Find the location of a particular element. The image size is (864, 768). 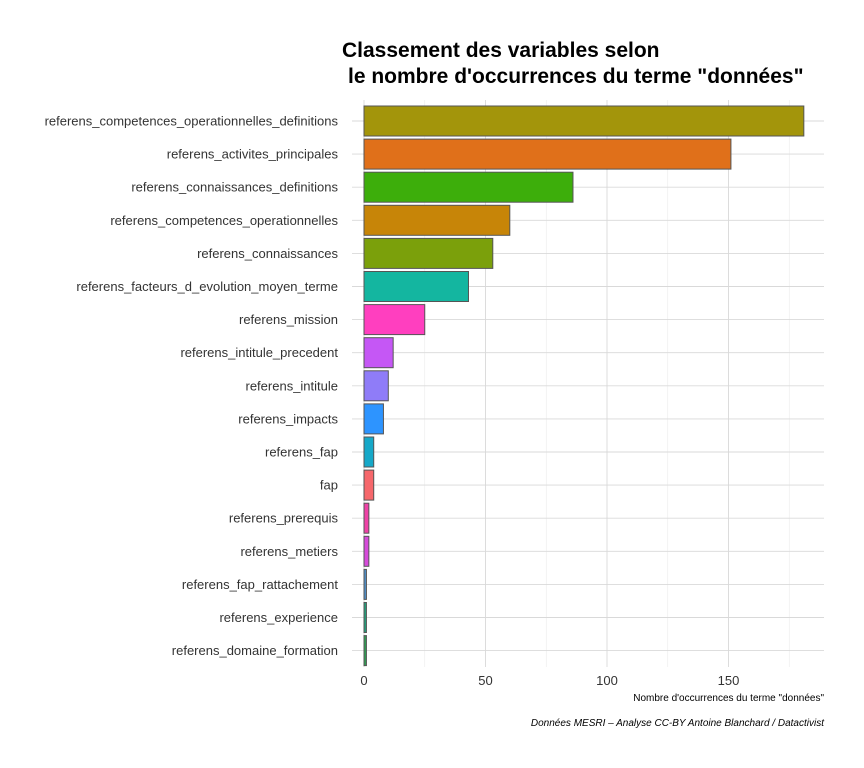

y-tick-label: referens_prerequis is located at coordinates (284, 518).